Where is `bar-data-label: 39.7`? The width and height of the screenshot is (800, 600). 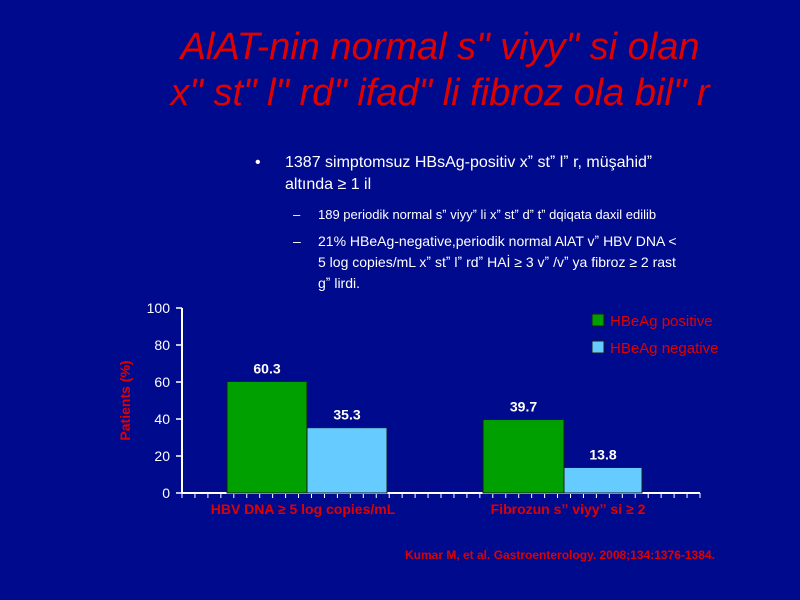 bar-data-label: 39.7 is located at coordinates (523, 407).